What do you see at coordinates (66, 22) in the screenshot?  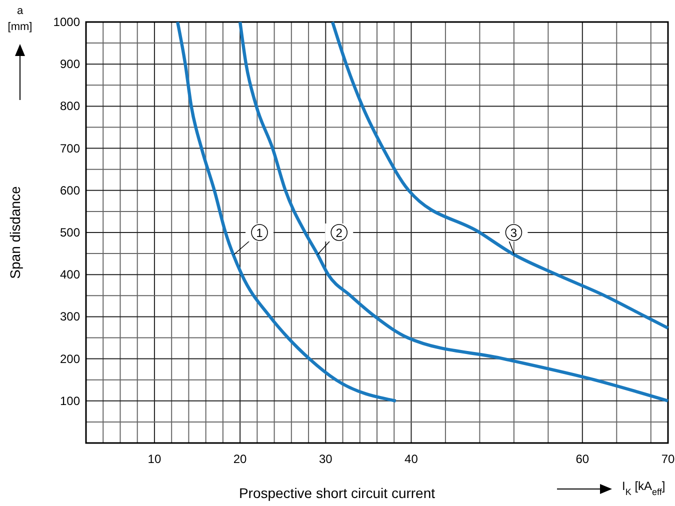 I see `y-tick-label: 1000` at bounding box center [66, 22].